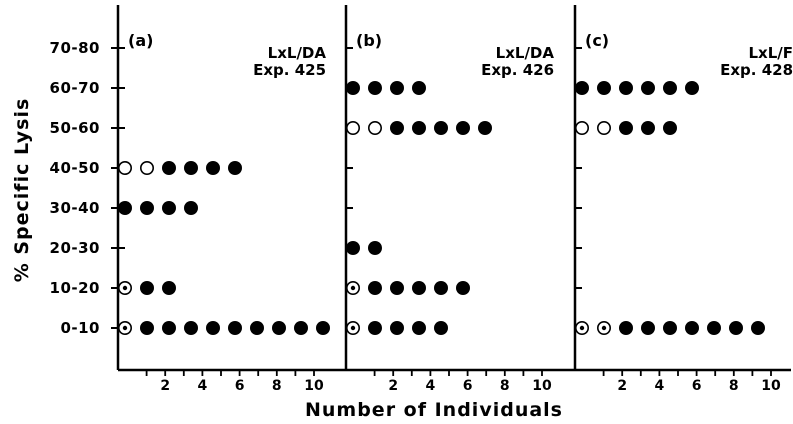 This screenshot has height=424, width=793. Describe the element at coordinates (434, 410) in the screenshot. I see `x-axis-label: Number of Individuals` at that location.